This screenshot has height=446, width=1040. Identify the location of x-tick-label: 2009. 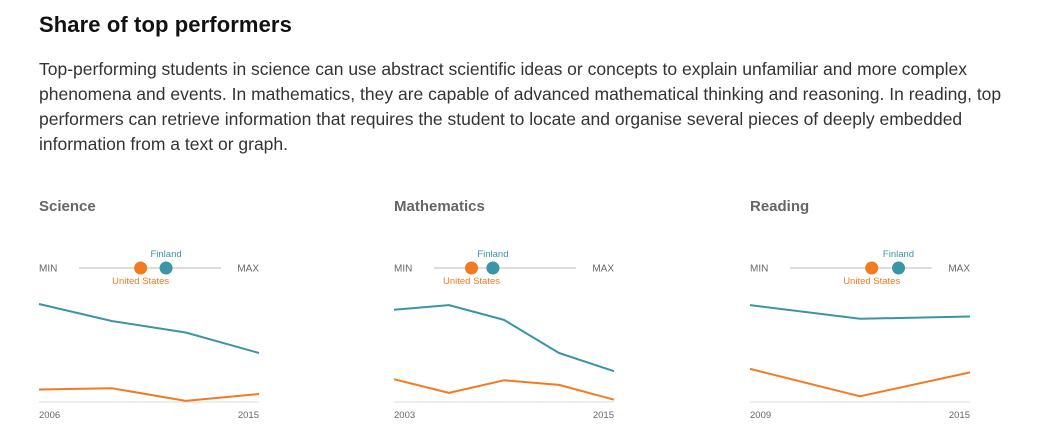
(760, 415).